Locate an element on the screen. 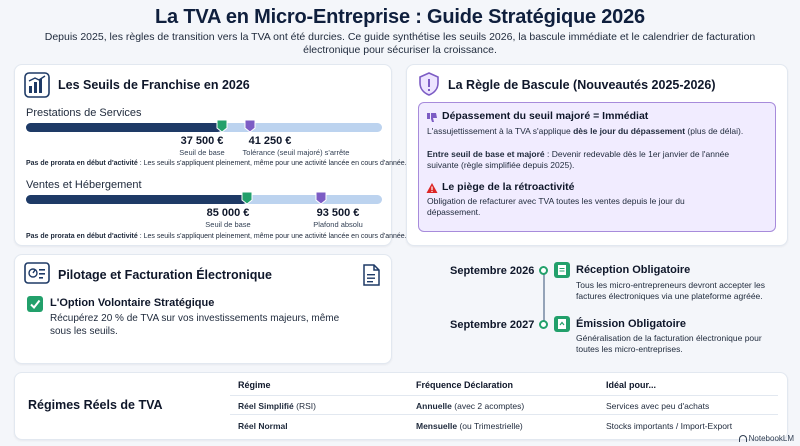  ventes-majore-value: 93 500 € is located at coordinates (338, 213).